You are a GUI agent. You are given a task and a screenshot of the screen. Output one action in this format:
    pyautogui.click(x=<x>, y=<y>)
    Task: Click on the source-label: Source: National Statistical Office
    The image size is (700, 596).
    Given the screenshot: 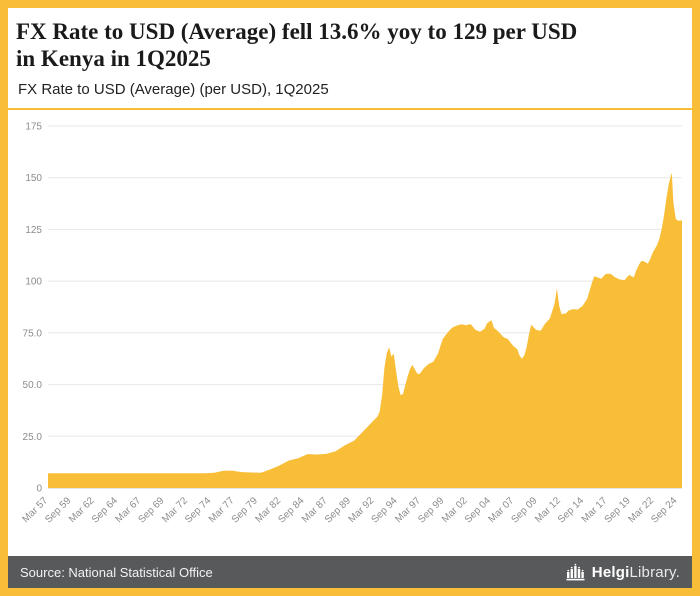 What is the action you would take?
    pyautogui.click(x=116, y=572)
    